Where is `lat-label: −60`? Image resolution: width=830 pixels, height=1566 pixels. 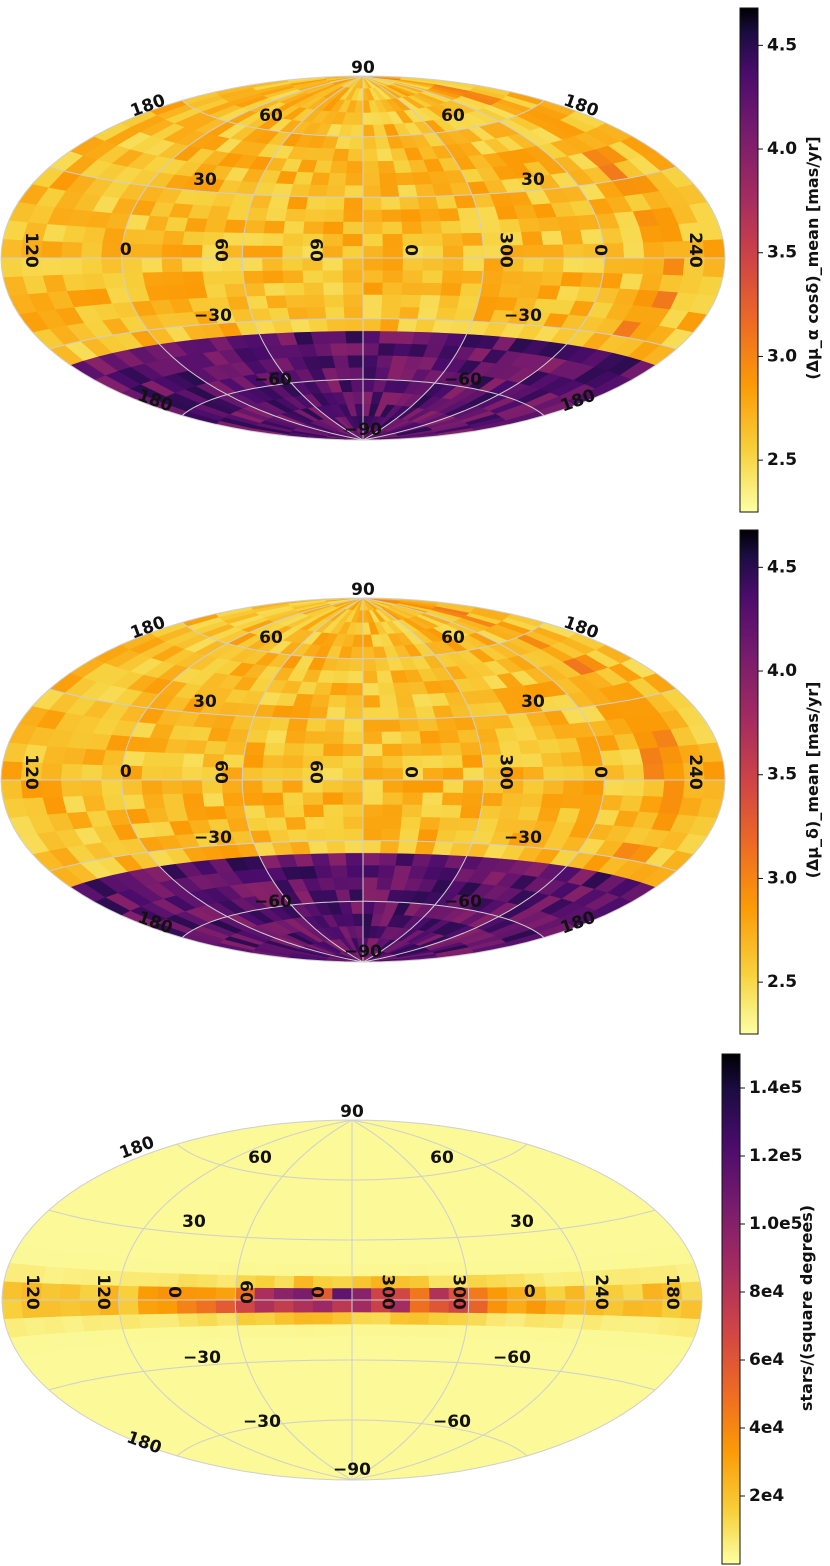 lat-label: −60 is located at coordinates (512, 1358).